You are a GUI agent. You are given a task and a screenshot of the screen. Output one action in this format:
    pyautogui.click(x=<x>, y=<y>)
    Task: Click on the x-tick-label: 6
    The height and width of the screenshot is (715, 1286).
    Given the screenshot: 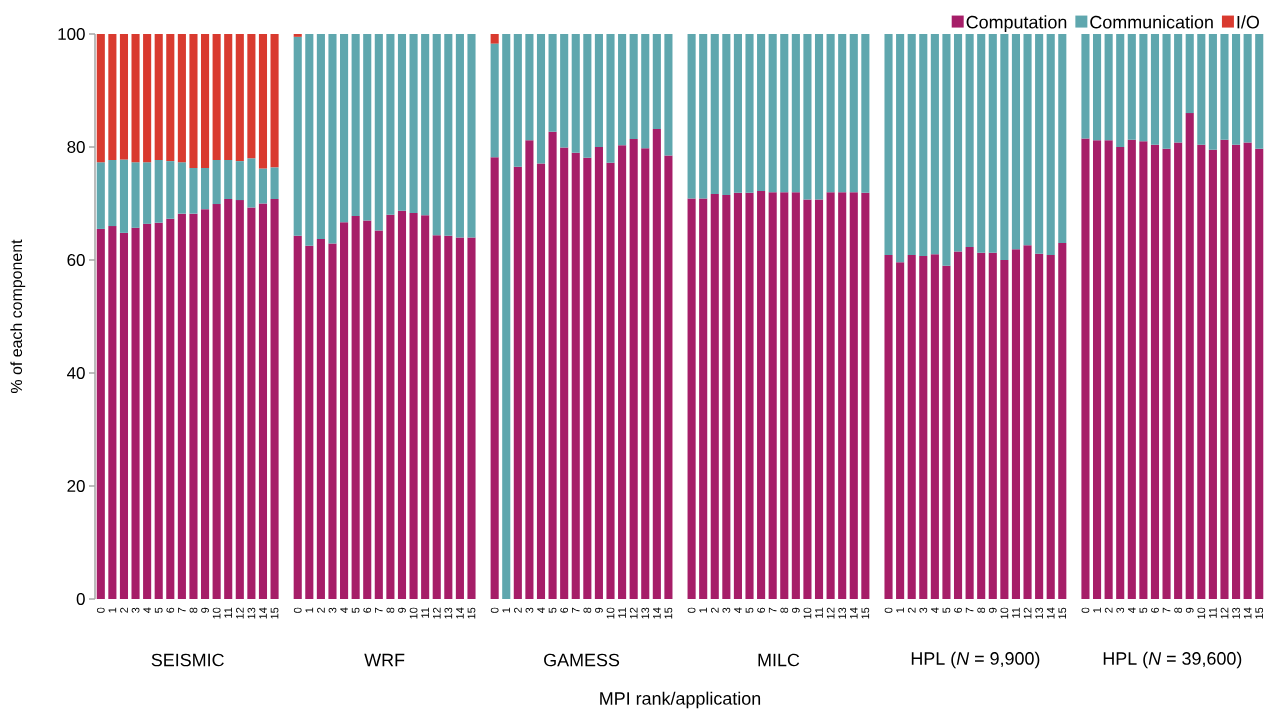 What is the action you would take?
    pyautogui.click(x=367, y=610)
    